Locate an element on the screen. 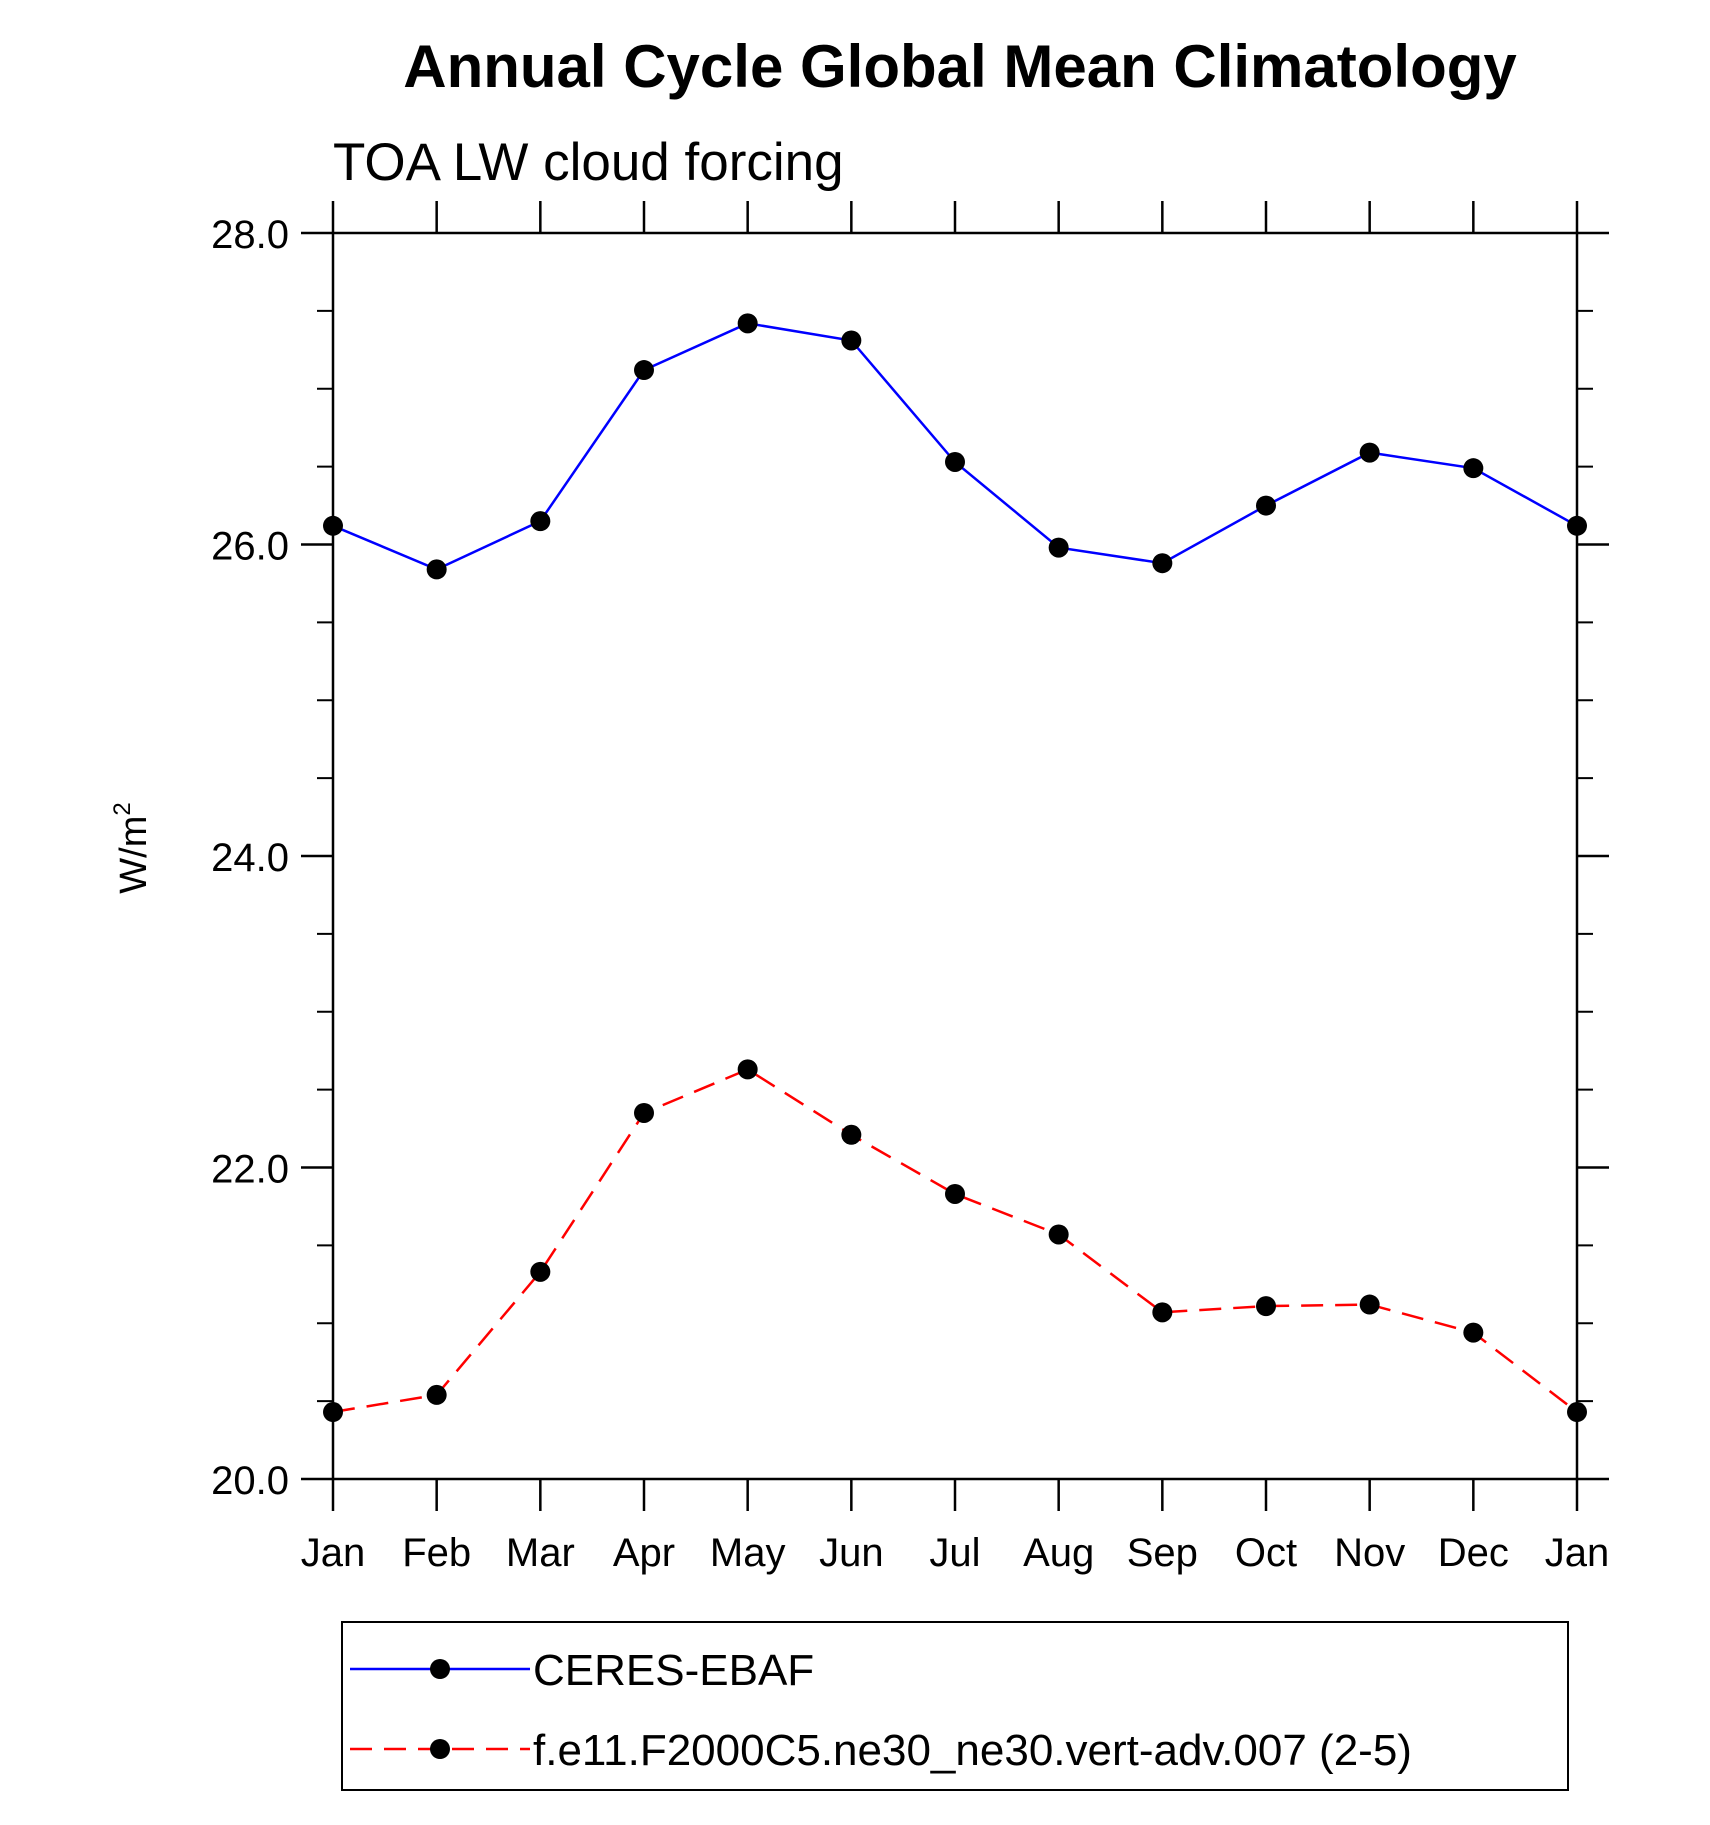 The image size is (1710, 1825). y-tick-label: 20.0 is located at coordinates (250, 1481).